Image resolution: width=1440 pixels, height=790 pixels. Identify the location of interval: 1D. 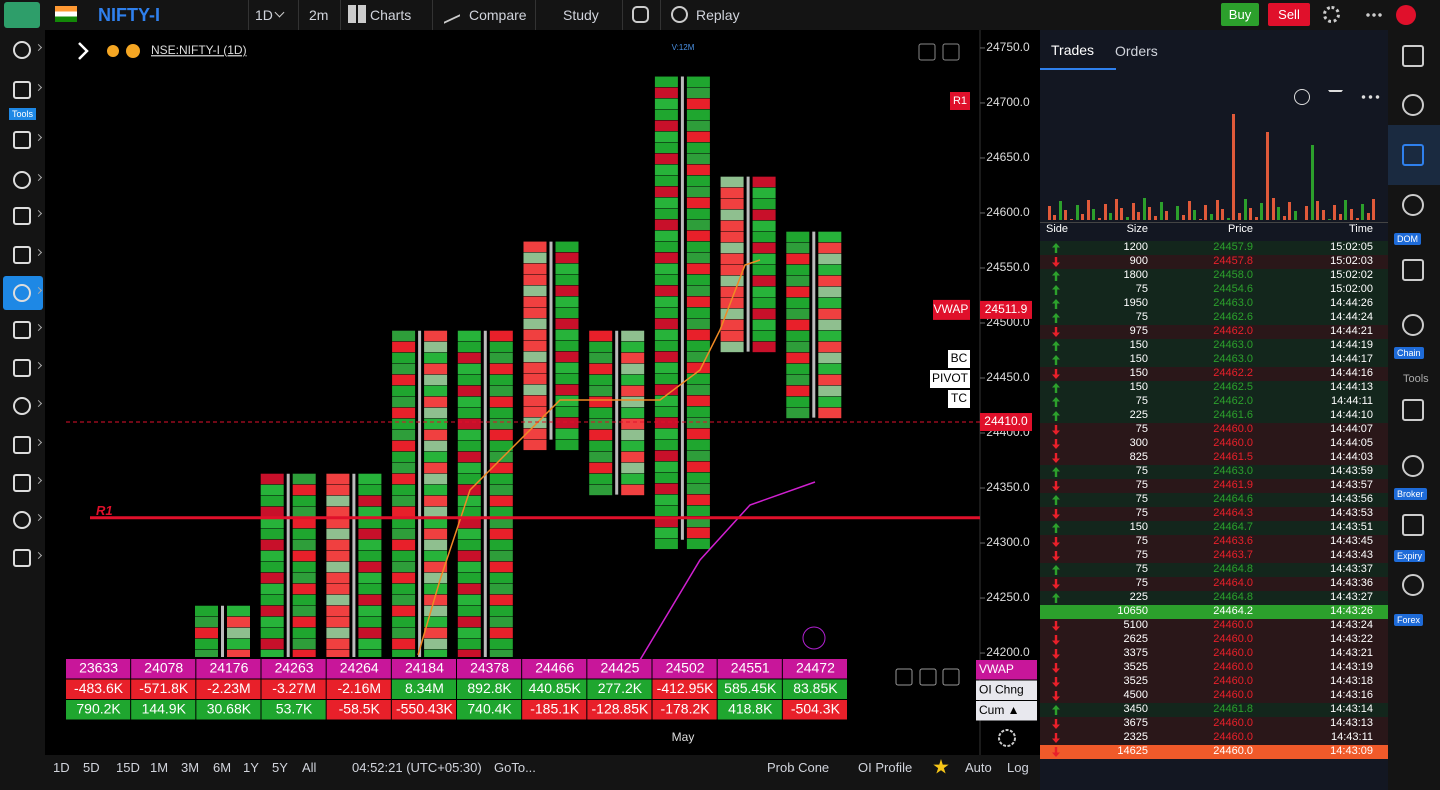
(264, 15).